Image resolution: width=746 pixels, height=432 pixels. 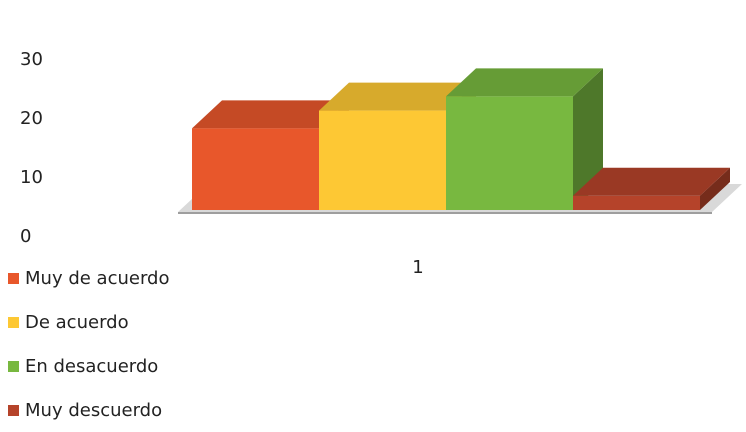 I want to click on y-tick-label: 30, so click(x=31, y=59).